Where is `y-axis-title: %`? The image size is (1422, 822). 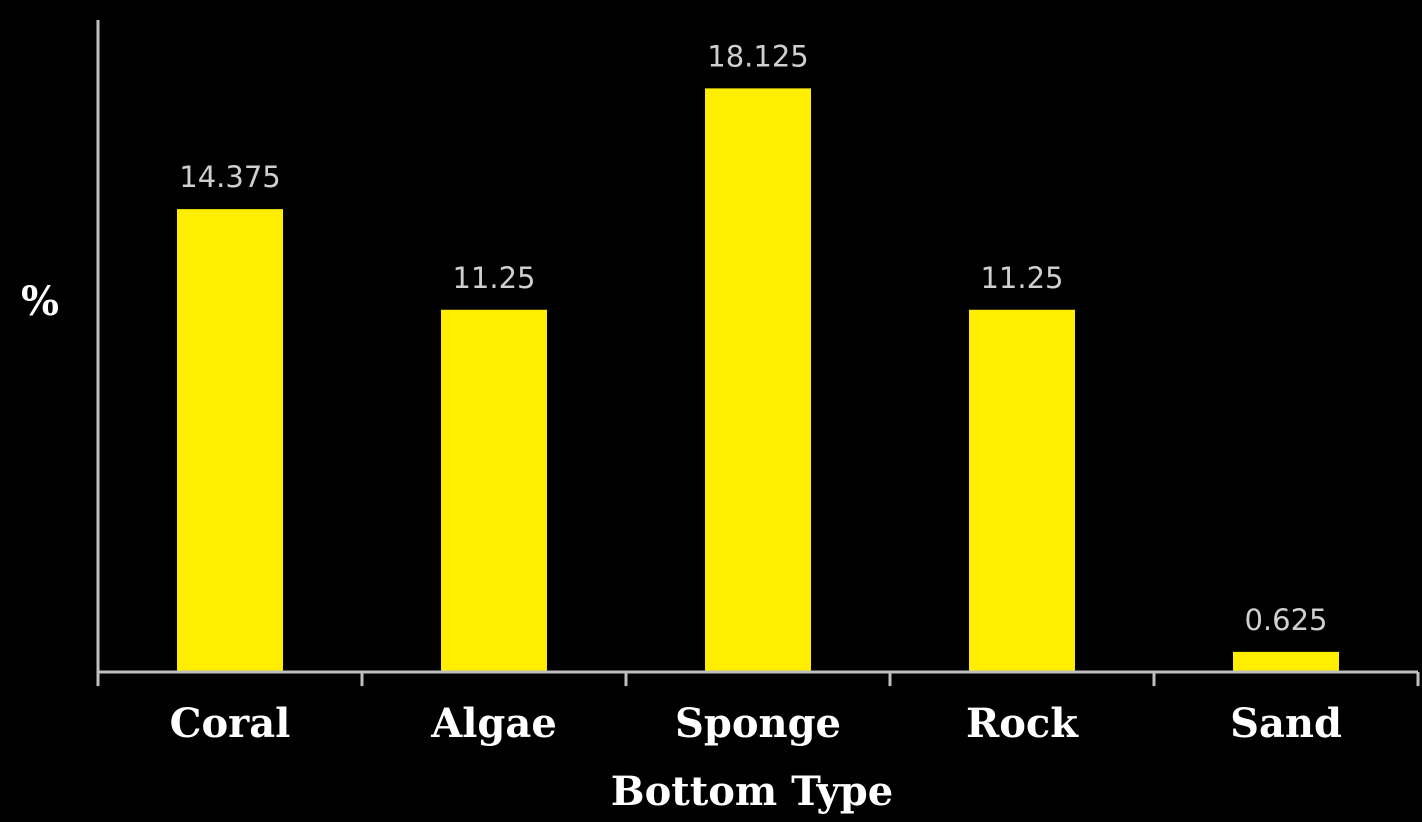
y-axis-title: % is located at coordinates (40, 301).